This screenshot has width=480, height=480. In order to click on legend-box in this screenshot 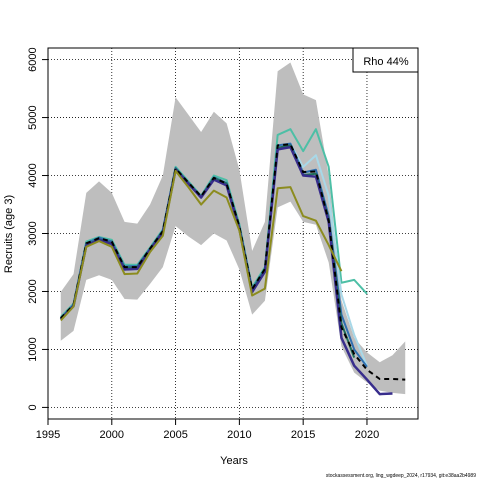, I will do `click(385, 60)`.